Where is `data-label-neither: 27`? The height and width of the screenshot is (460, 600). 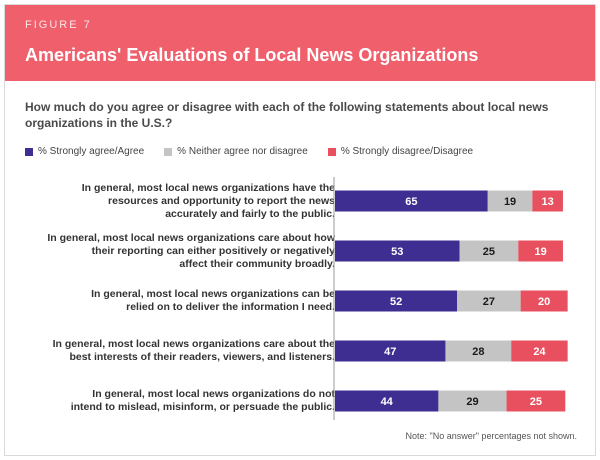 data-label-neither: 27 is located at coordinates (489, 302).